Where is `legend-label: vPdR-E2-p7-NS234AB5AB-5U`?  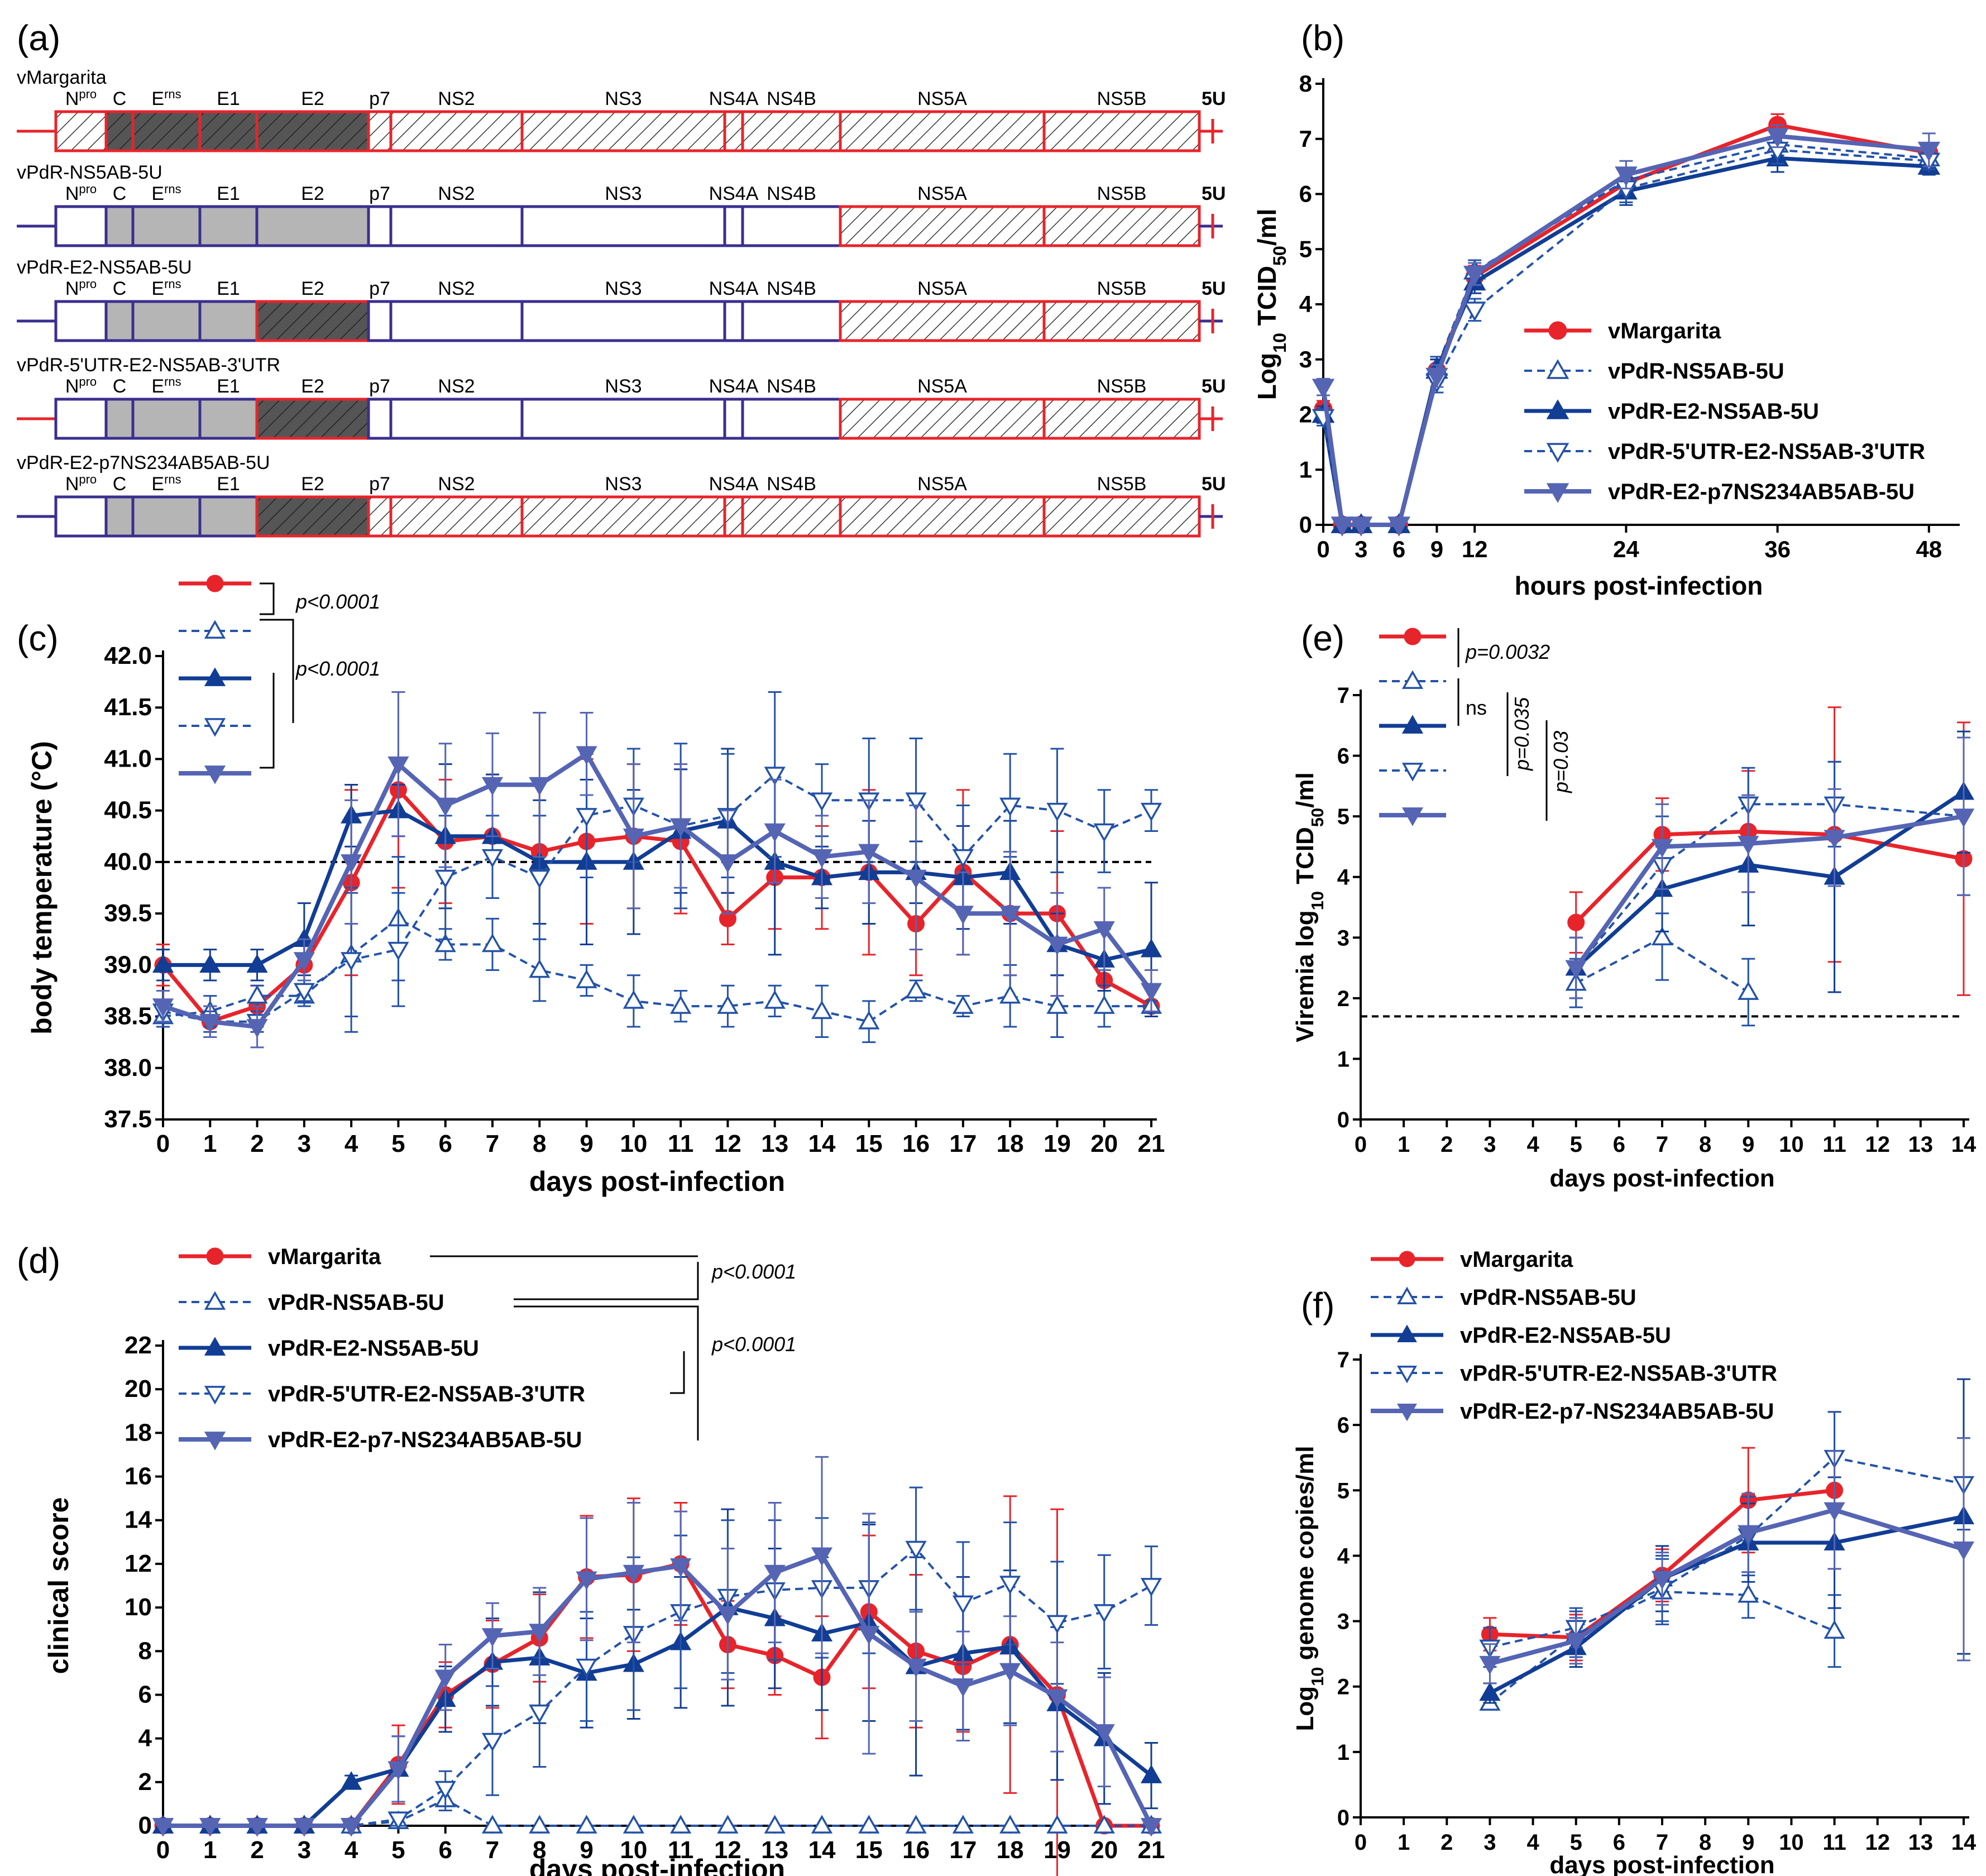 legend-label: vPdR-E2-p7-NS234AB5AB-5U is located at coordinates (425, 1440).